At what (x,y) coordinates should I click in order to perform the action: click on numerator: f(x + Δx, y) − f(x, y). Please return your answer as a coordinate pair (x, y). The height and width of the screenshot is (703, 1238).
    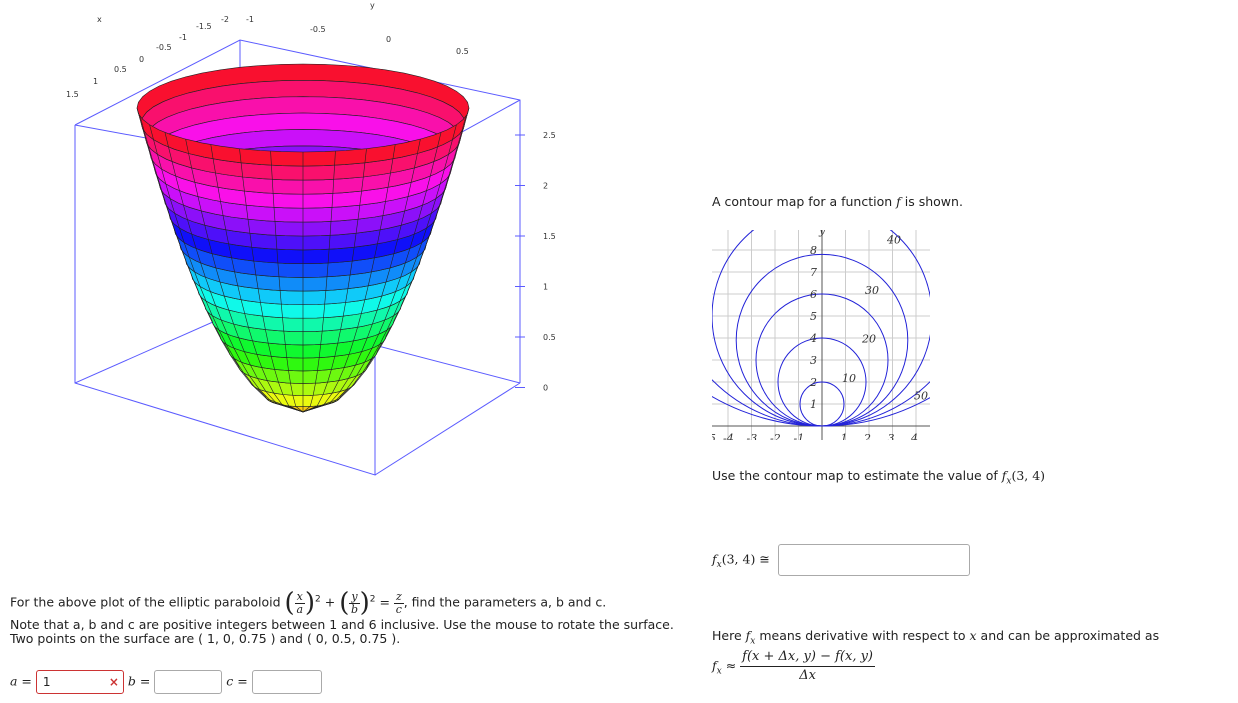
    Looking at the image, I should click on (807, 657).